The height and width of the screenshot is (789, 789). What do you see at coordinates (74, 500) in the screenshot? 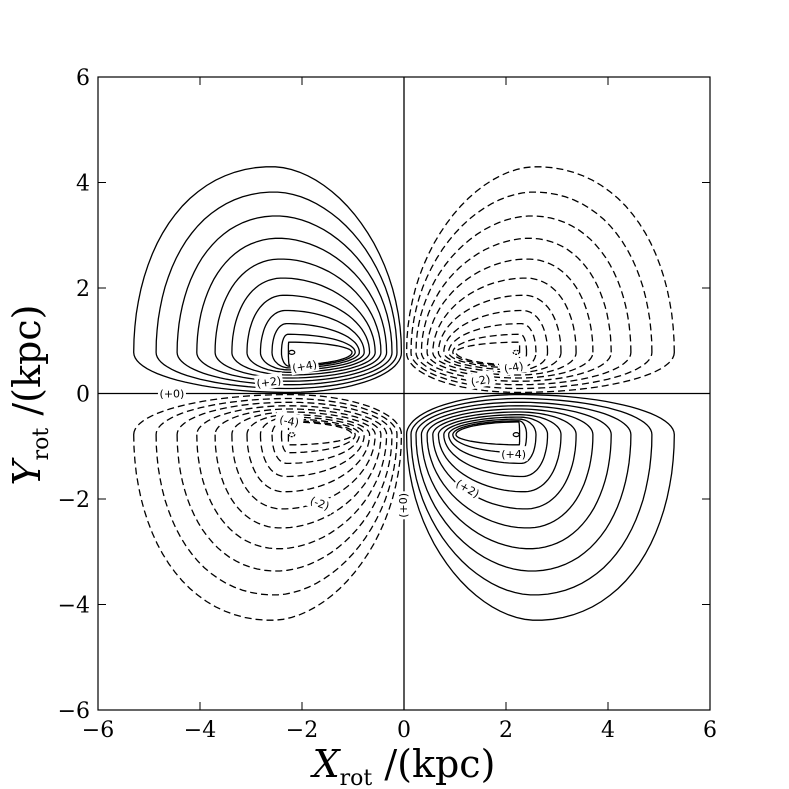
I see `y-tick-label: −2` at bounding box center [74, 500].